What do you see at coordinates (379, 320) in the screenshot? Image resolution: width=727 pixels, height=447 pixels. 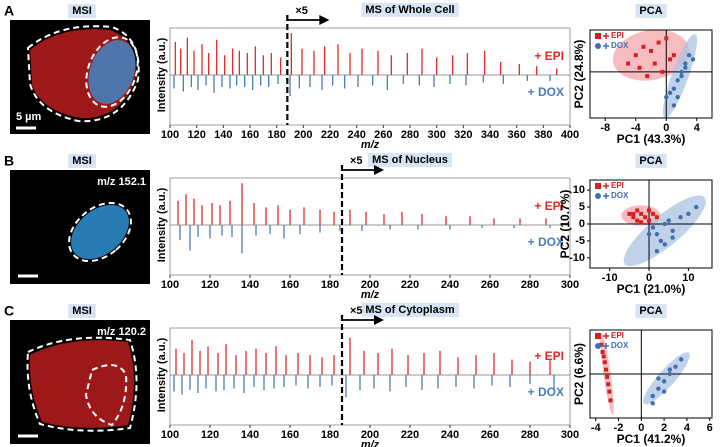 I see `magnify-arrowhead` at bounding box center [379, 320].